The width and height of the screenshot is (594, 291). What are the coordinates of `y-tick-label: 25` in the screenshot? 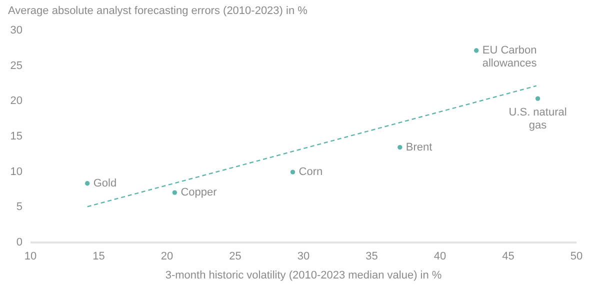 It's located at (16, 66).